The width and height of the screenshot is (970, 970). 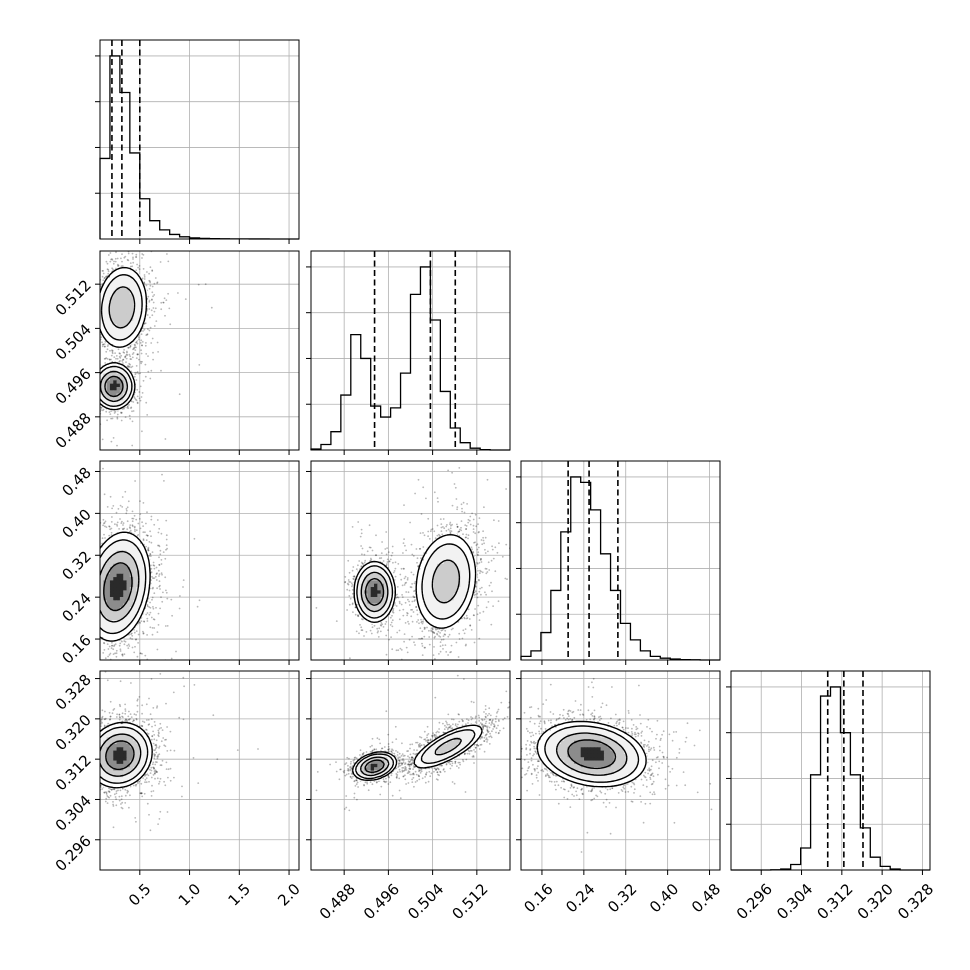 I want to click on x-tick-label: 0.40, so click(x=664, y=898).